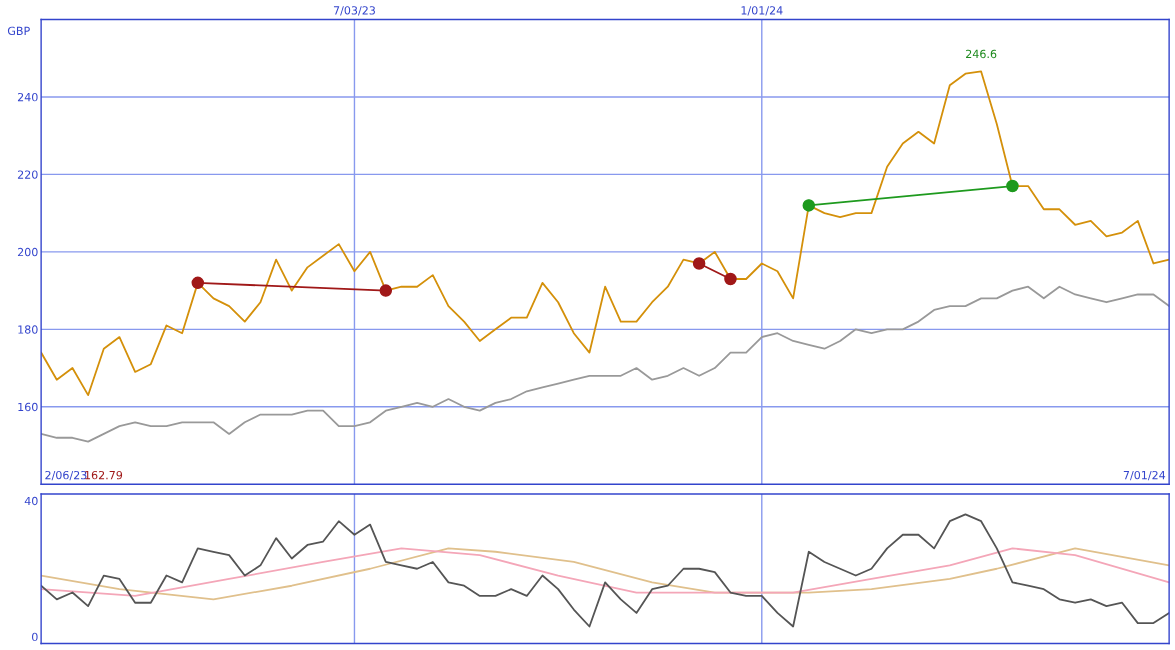 This screenshot has height=650, width=1175. Describe the element at coordinates (1144, 475) in the screenshot. I see `annotation: 7/01/24` at that location.